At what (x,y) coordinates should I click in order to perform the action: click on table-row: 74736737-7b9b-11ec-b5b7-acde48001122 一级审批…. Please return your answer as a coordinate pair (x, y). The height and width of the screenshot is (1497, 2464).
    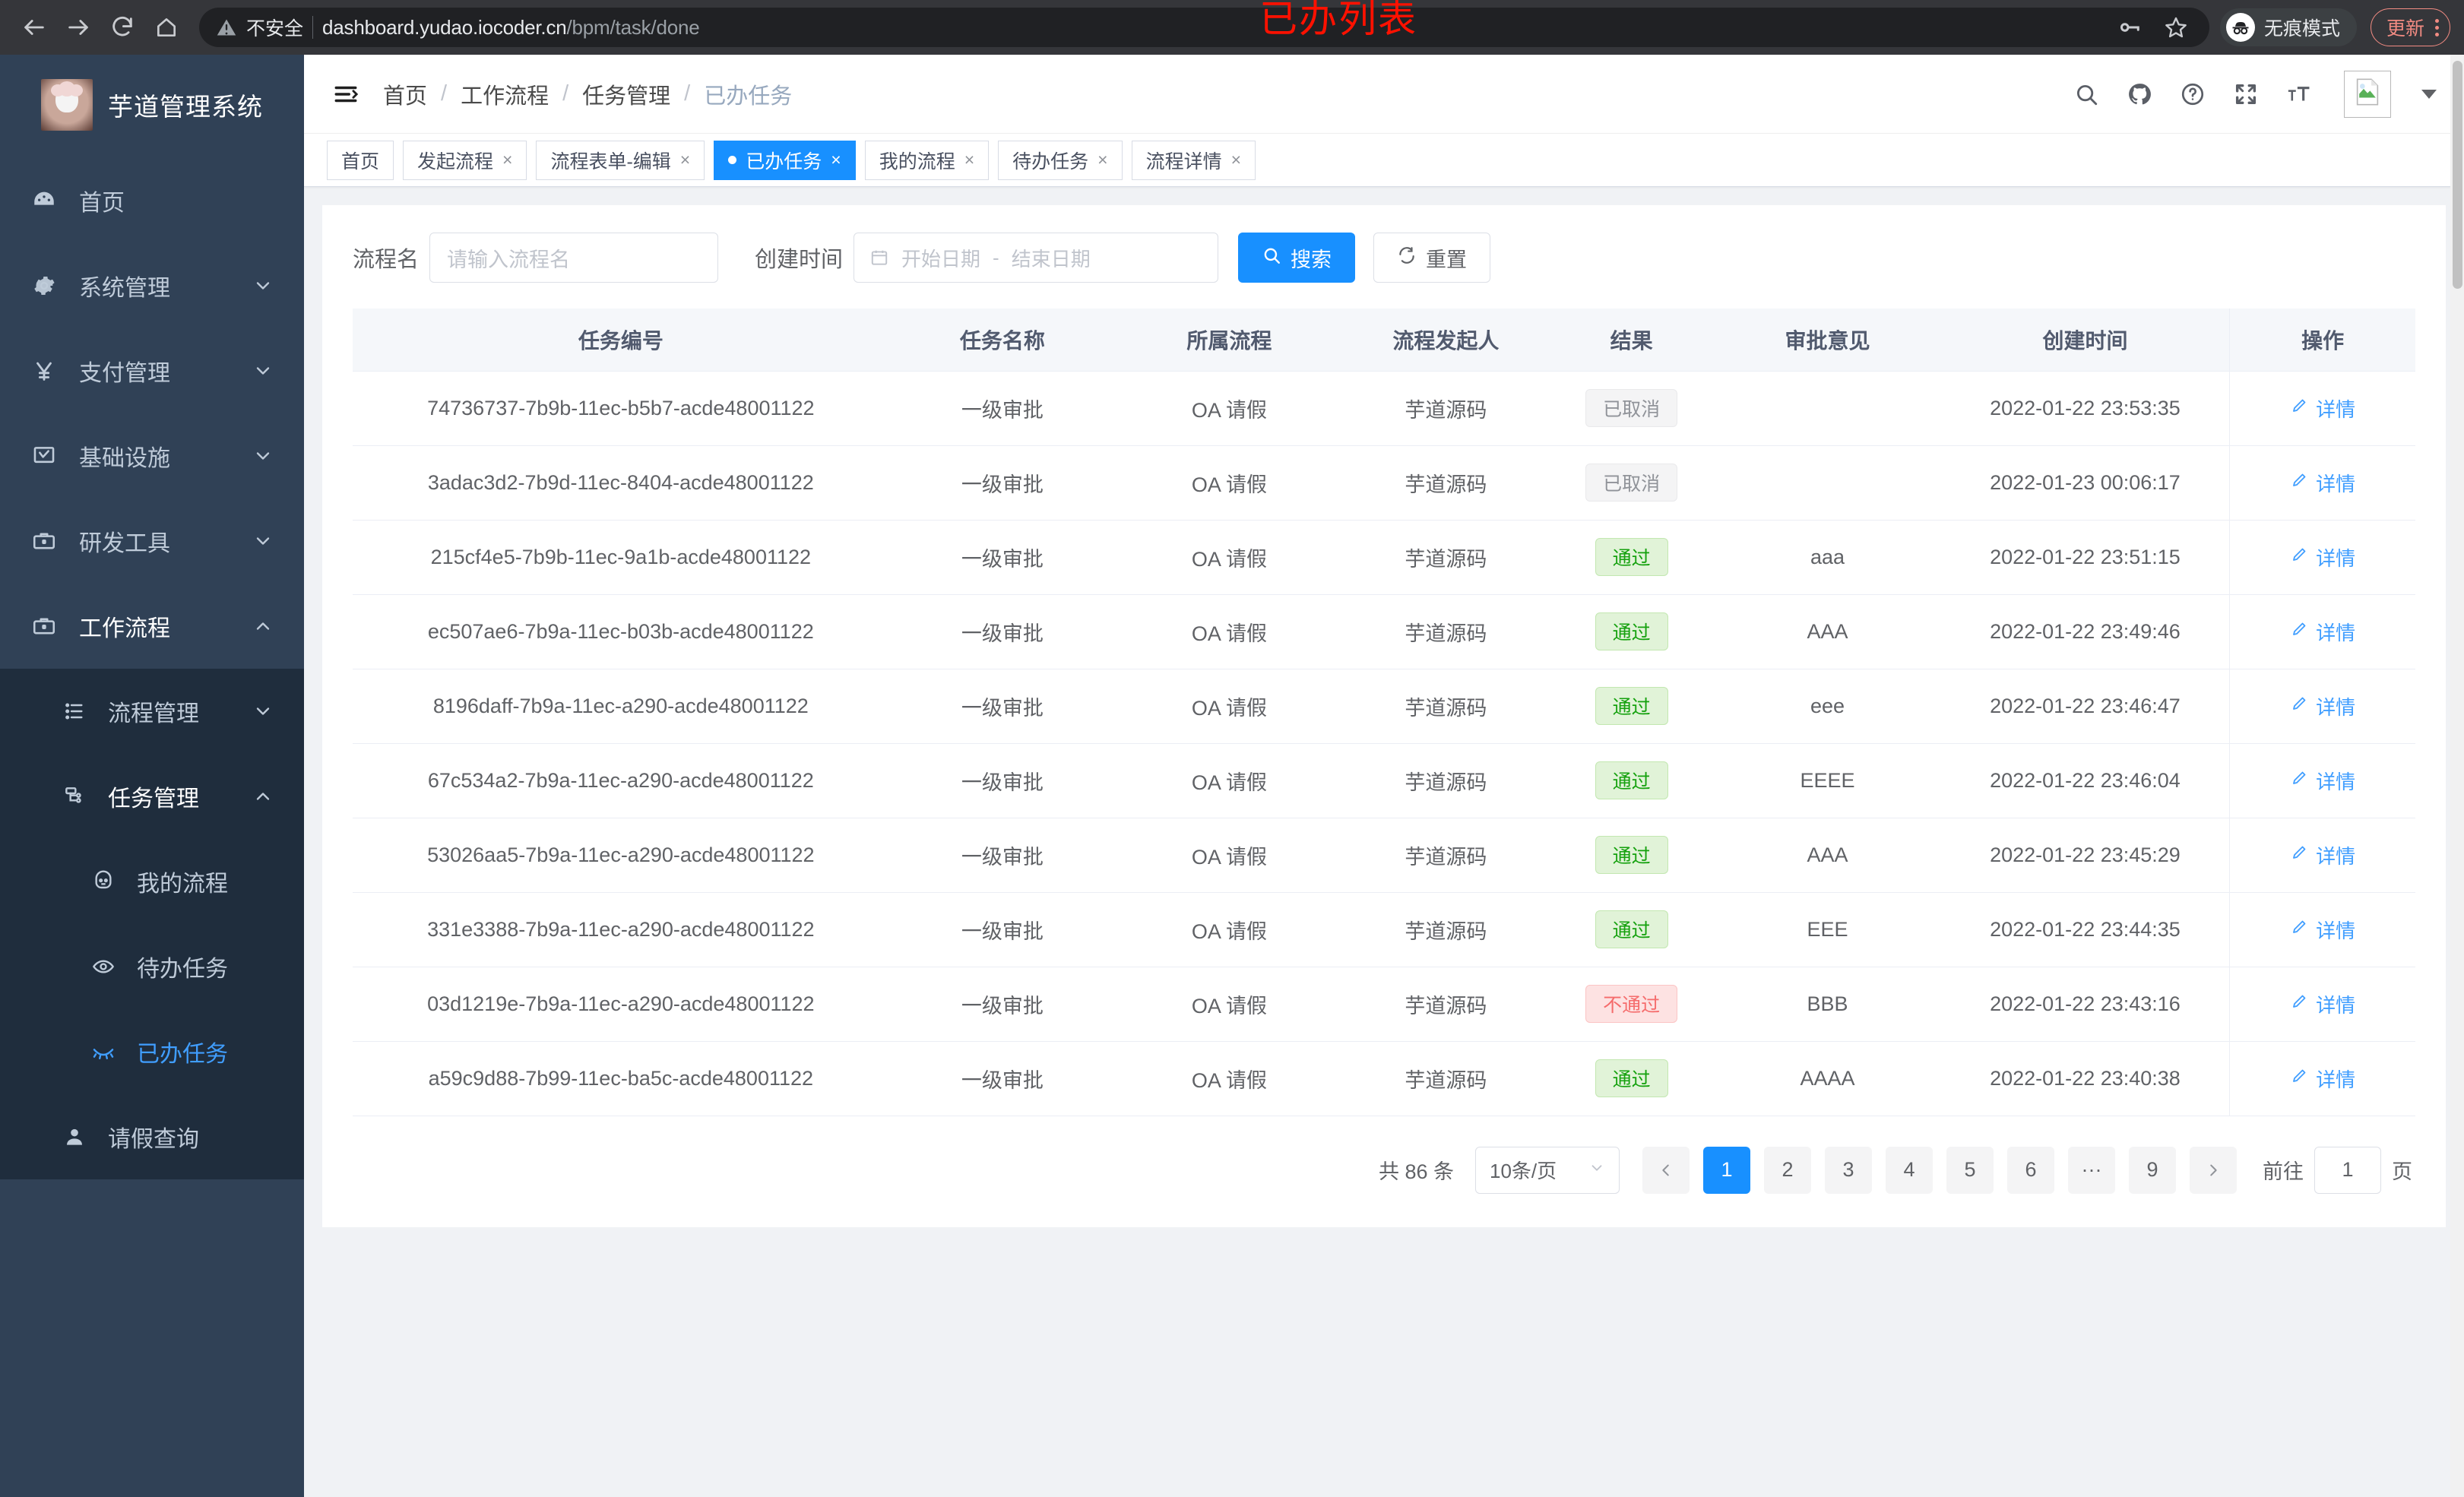
    Looking at the image, I should click on (1384, 408).